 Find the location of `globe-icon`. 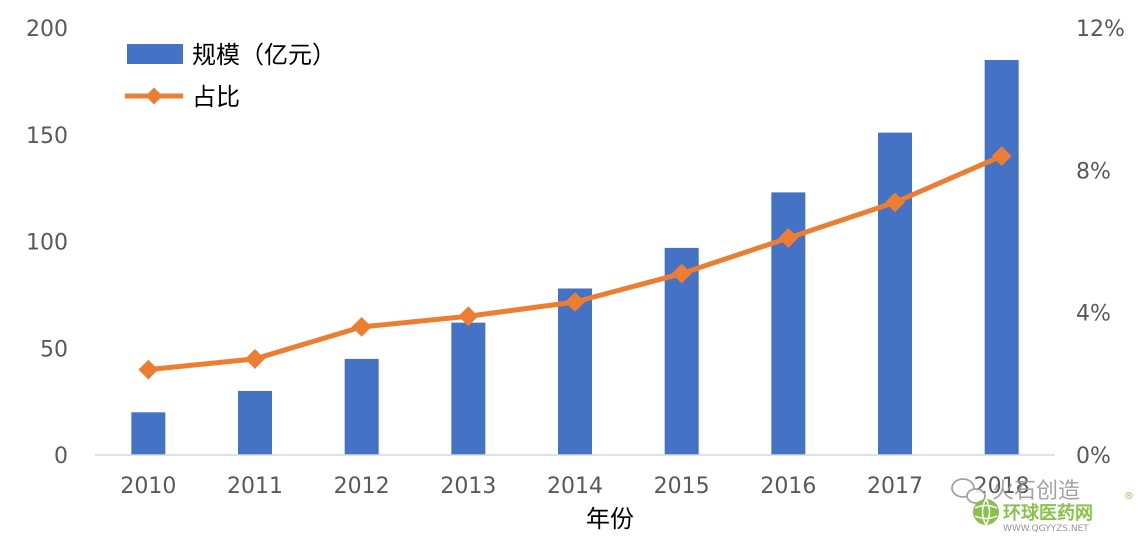

globe-icon is located at coordinates (986, 512).